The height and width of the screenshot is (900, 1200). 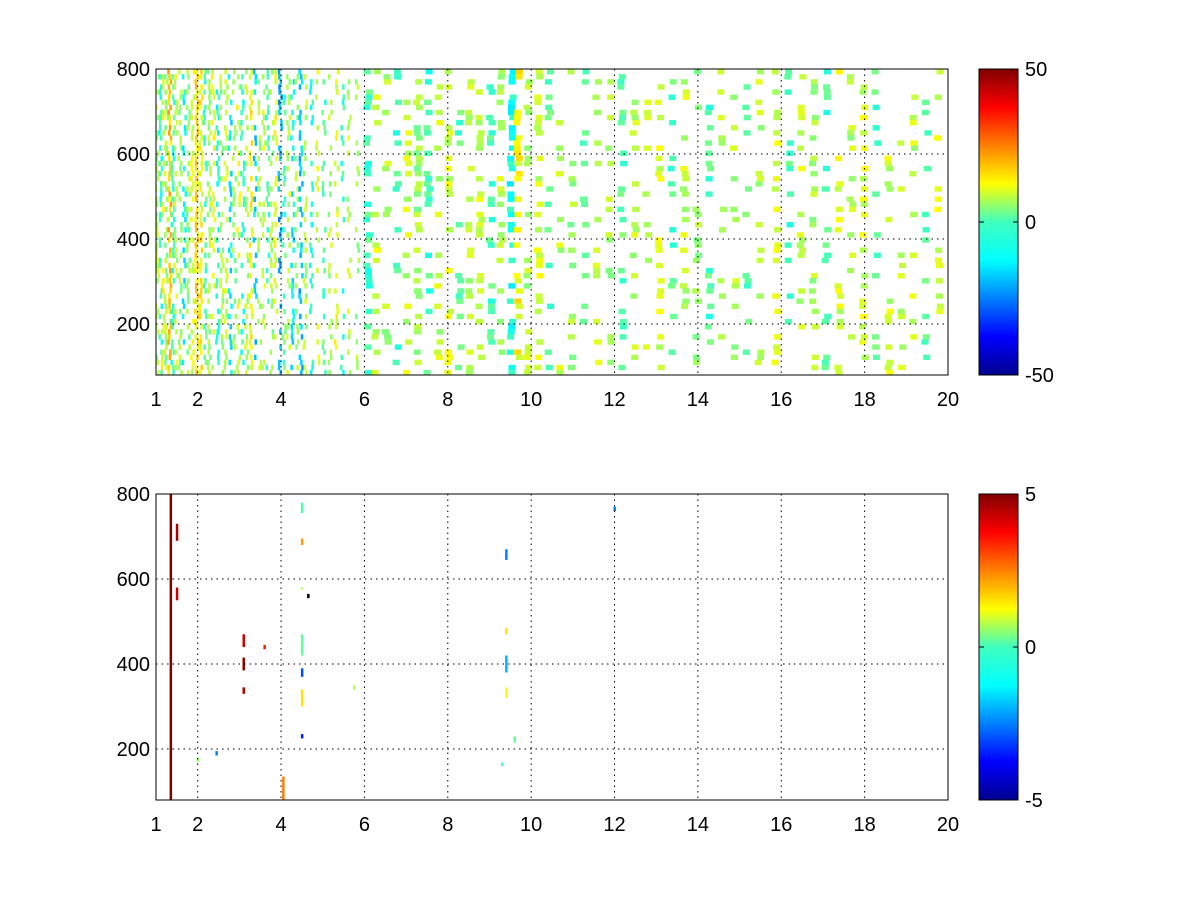 I want to click on heatmap-segment, so click(x=614, y=509).